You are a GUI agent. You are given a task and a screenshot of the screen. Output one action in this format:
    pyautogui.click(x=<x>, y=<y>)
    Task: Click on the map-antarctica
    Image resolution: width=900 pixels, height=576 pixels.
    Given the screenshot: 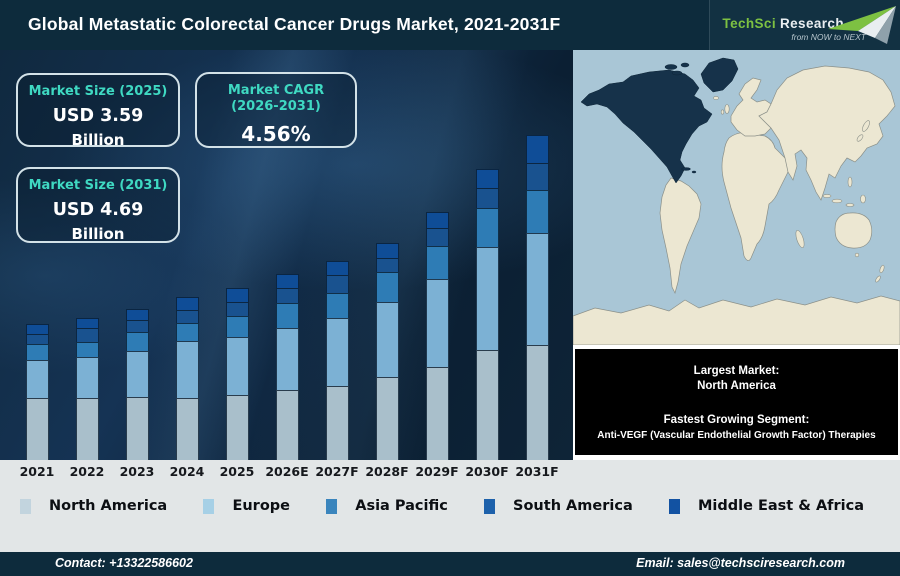 What is the action you would take?
    pyautogui.click(x=736, y=320)
    